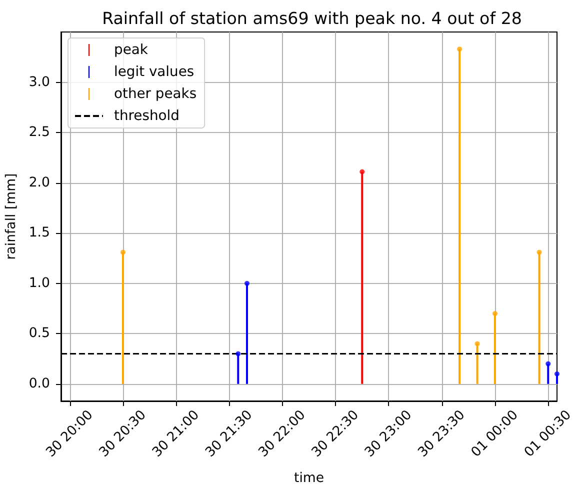  I want to click on legend-label: peak, so click(131, 50).